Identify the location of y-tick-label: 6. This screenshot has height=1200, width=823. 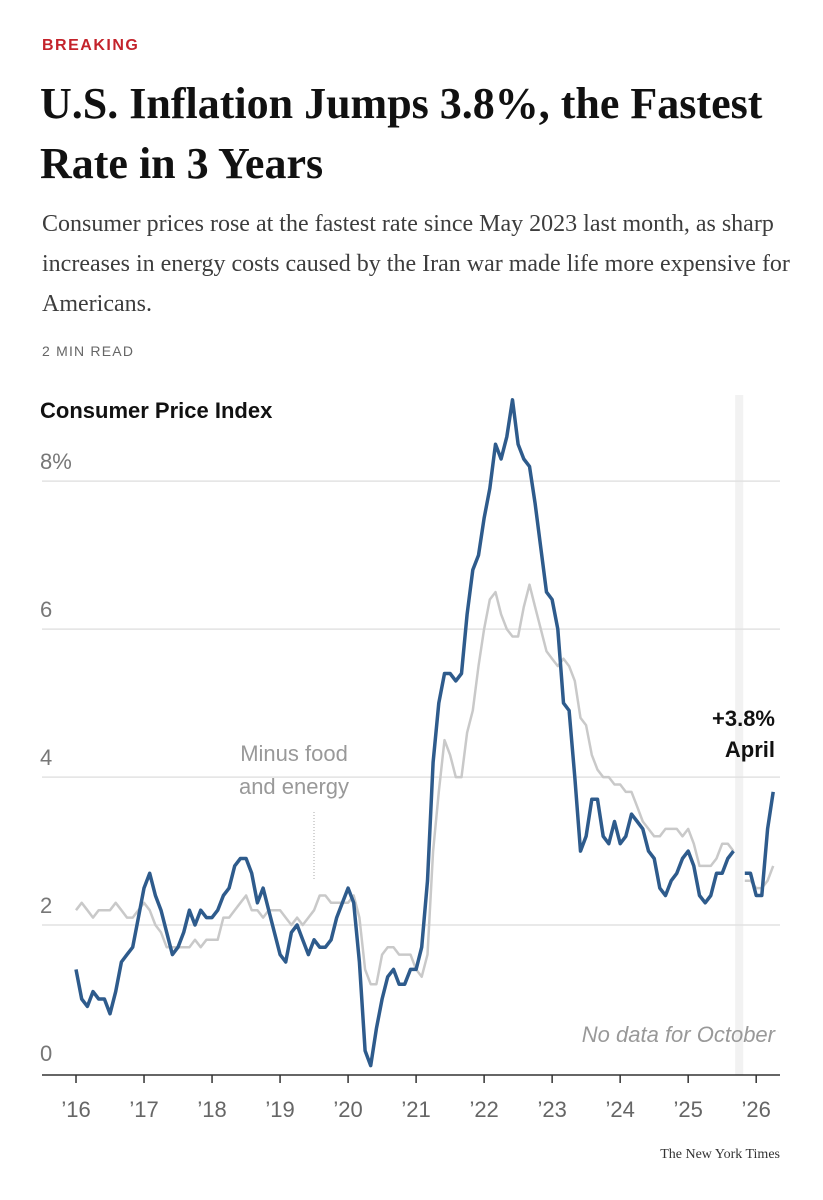
(46, 609).